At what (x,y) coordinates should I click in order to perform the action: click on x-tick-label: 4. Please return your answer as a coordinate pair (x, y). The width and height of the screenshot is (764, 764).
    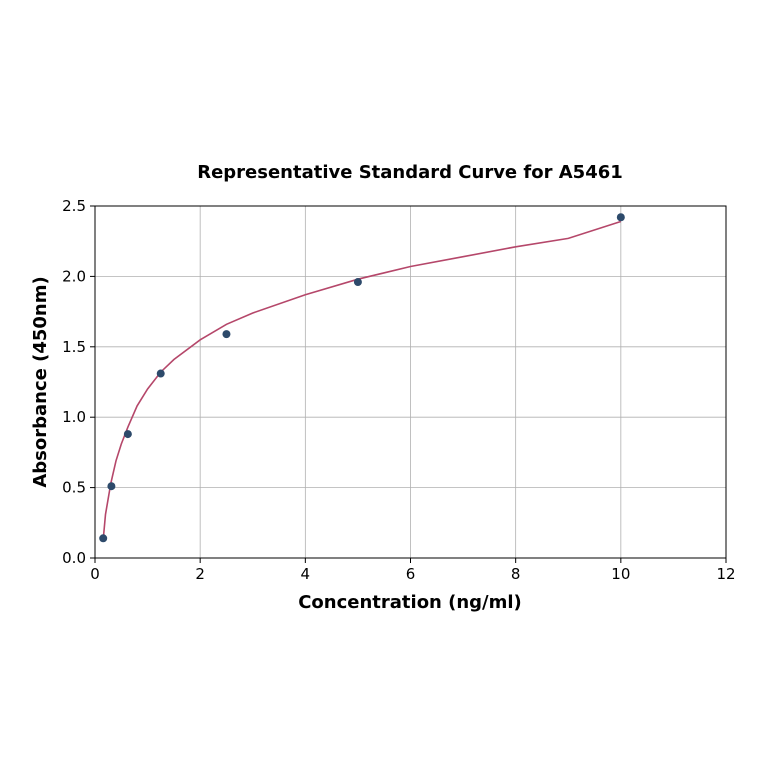
    Looking at the image, I should click on (306, 574).